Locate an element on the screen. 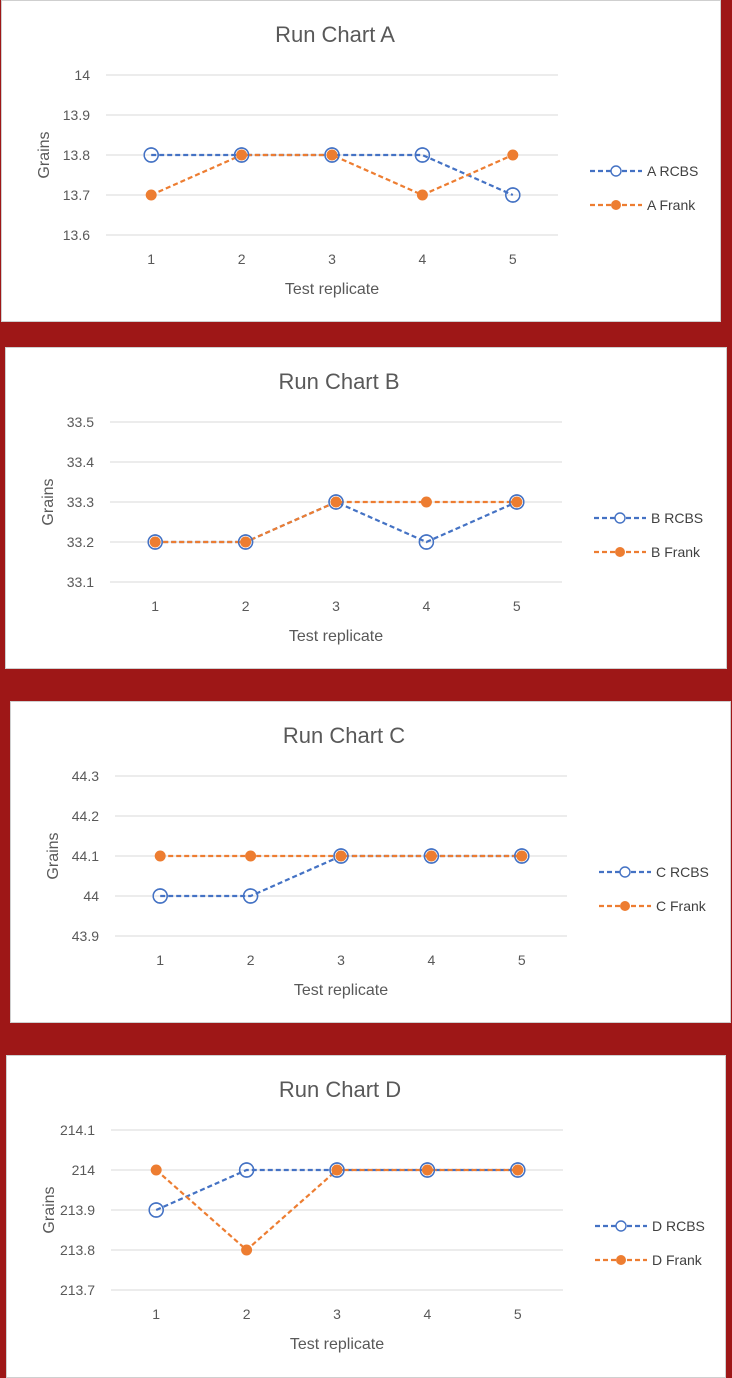 Image resolution: width=732 pixels, height=1378 pixels. legend-label: B RCBS is located at coordinates (677, 518).